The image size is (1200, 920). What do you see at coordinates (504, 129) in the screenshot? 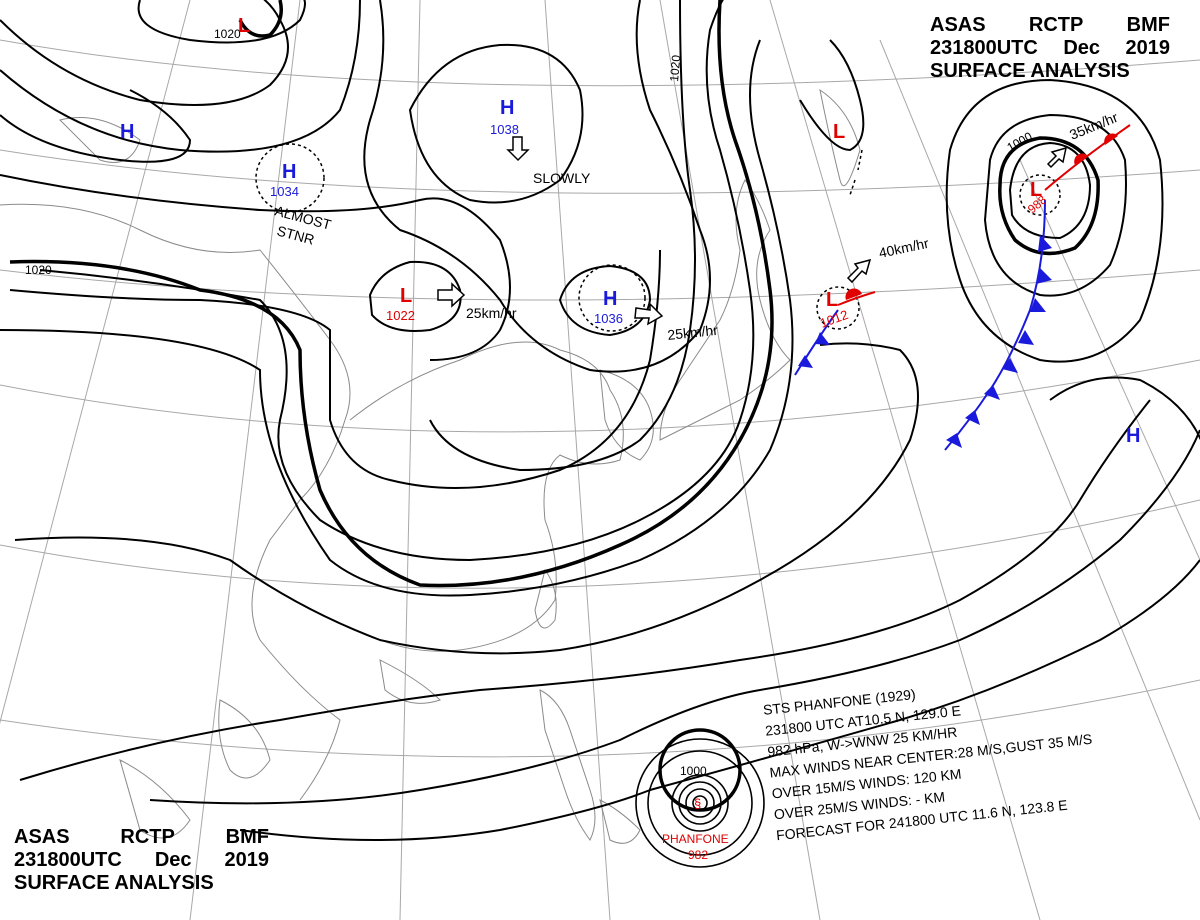
I see `high-center-value: 1038` at bounding box center [504, 129].